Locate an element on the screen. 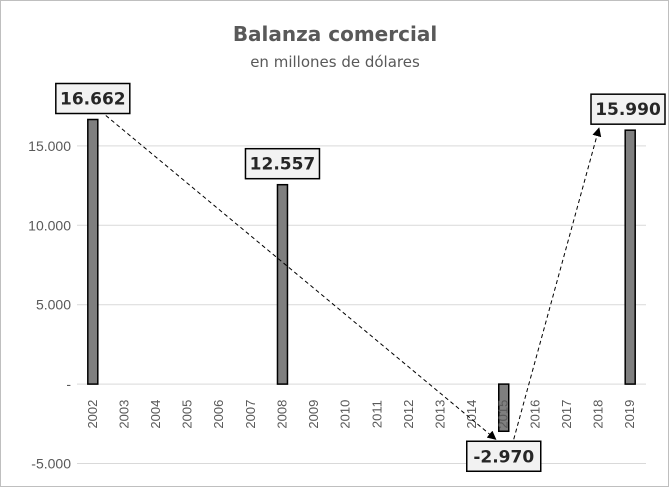 This screenshot has height=487, width=669. y-tick-label: - is located at coordinates (68, 384).